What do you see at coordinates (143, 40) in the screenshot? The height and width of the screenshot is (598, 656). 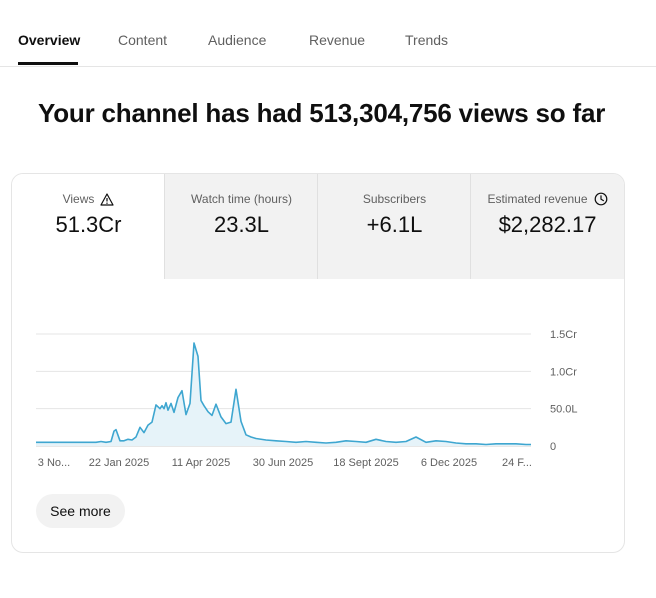 I see `tab-content: Content` at bounding box center [143, 40].